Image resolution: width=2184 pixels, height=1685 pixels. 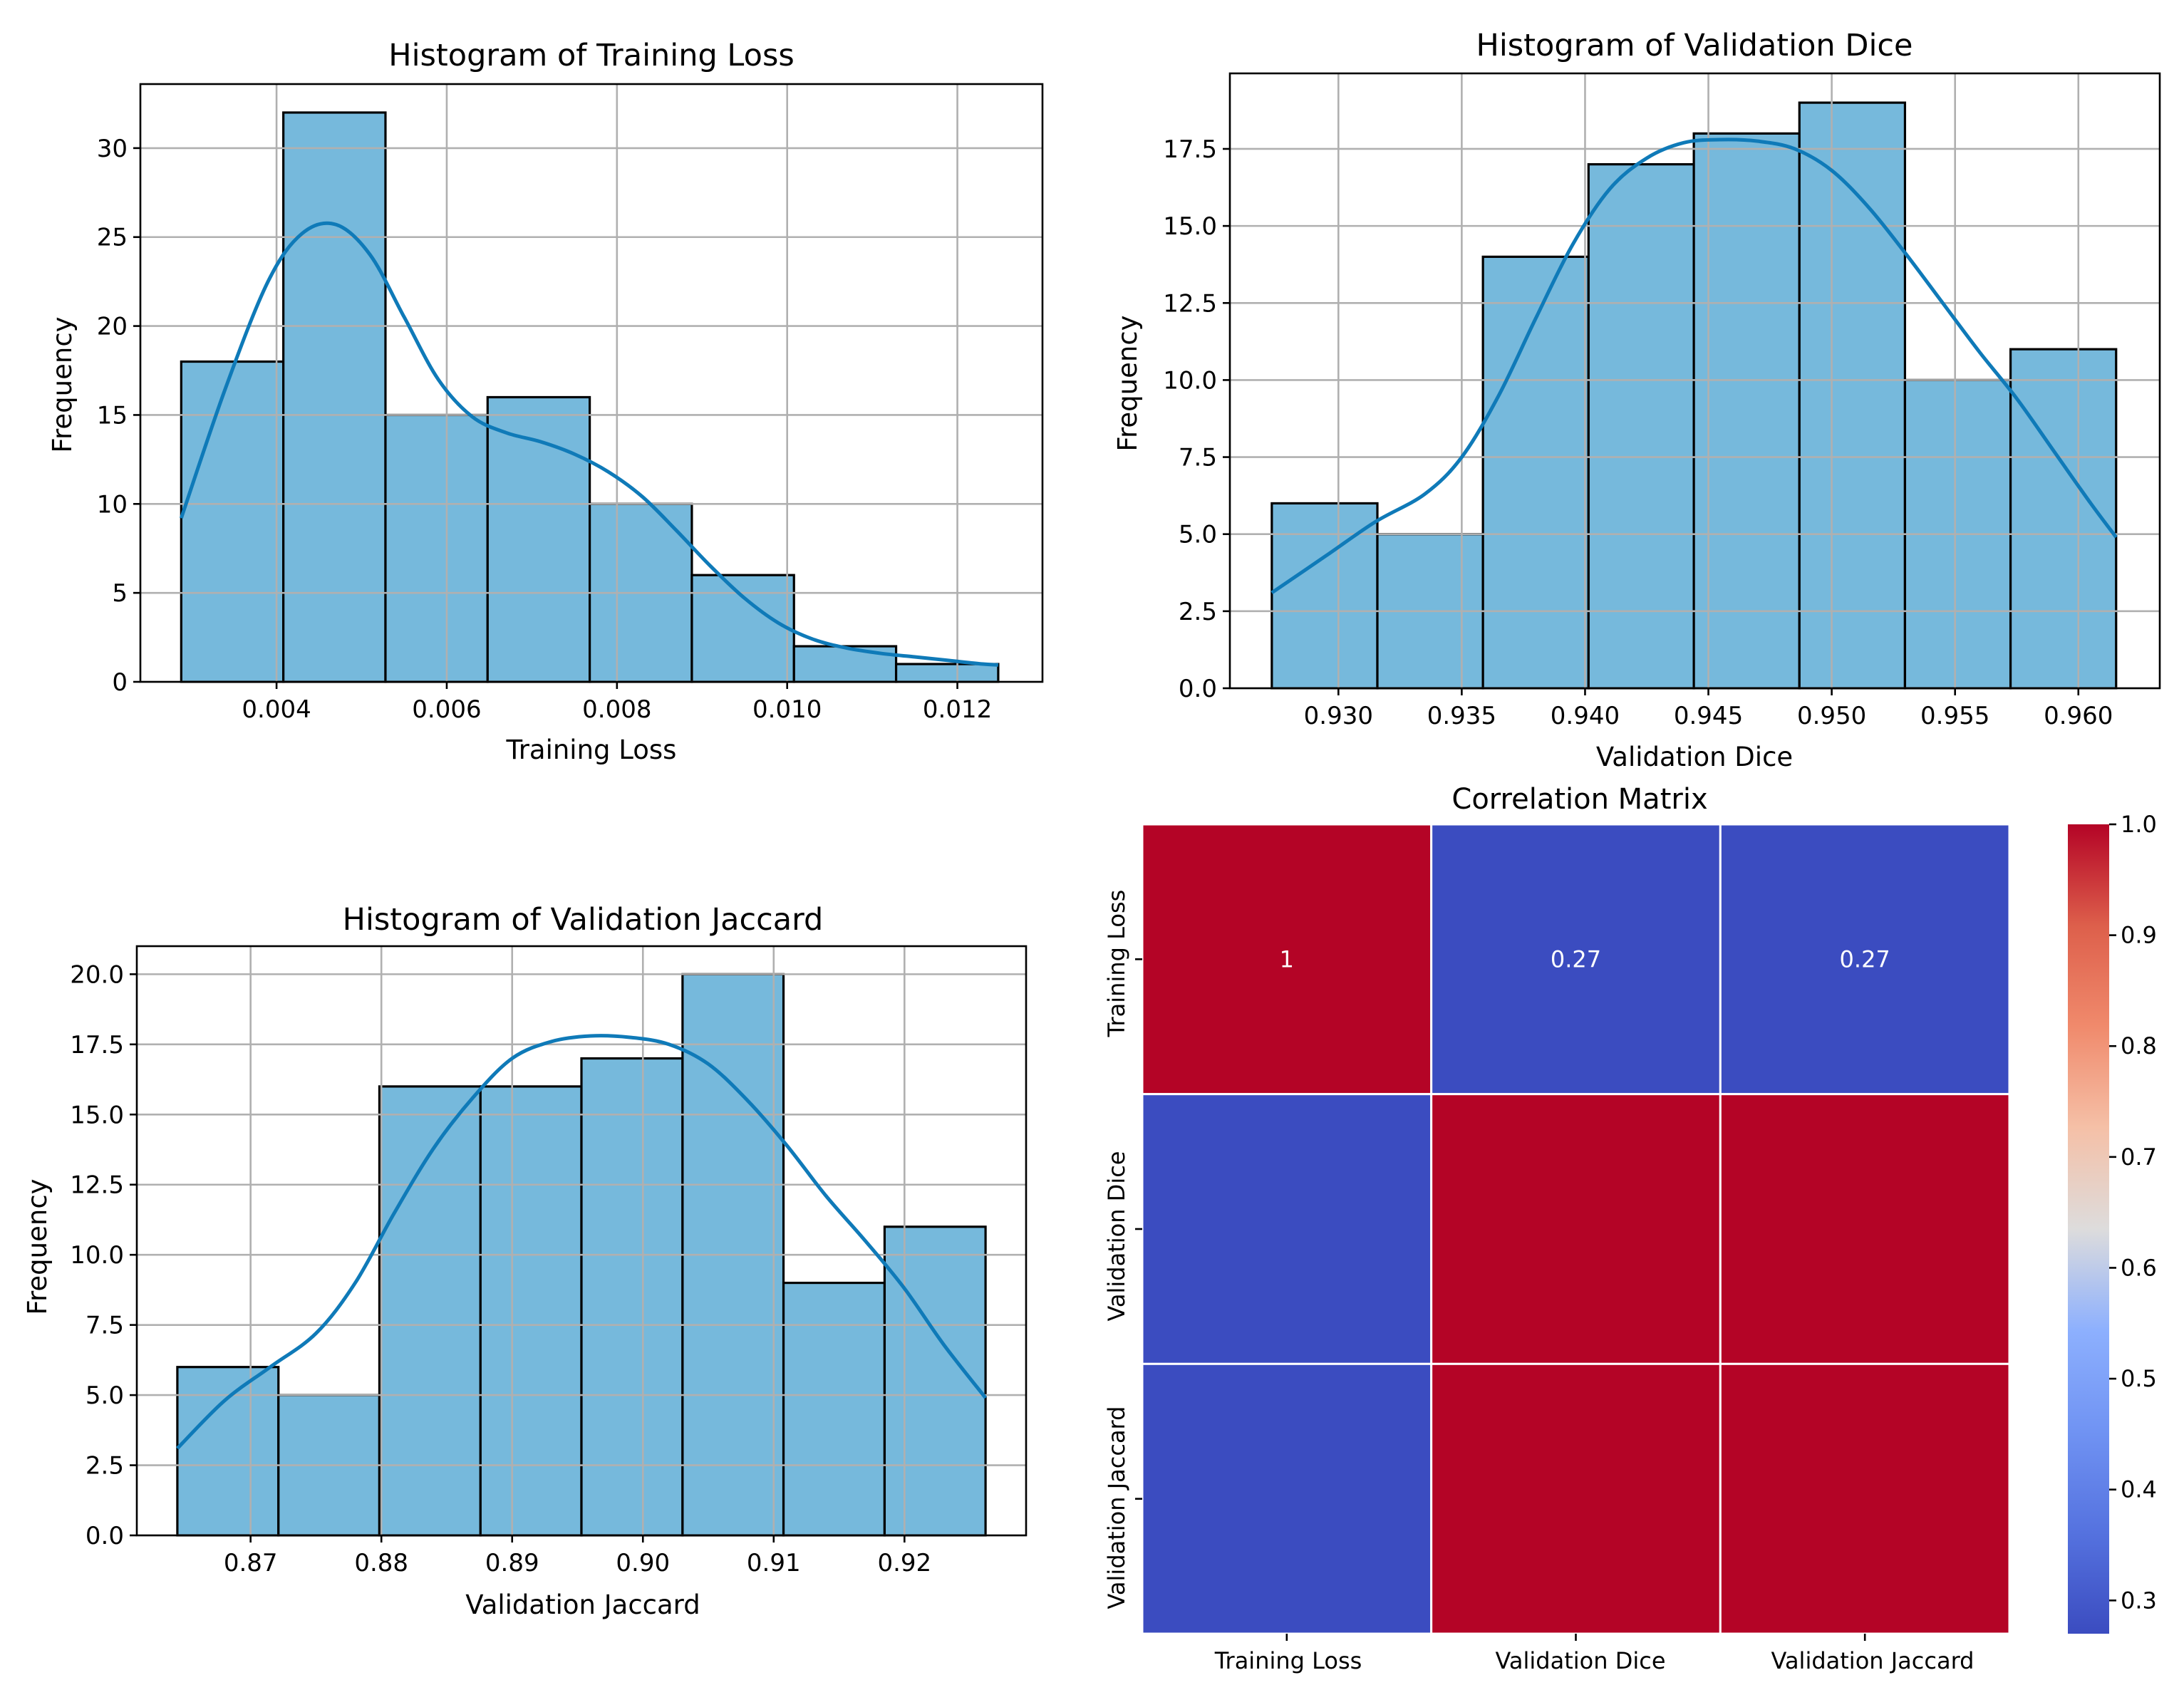 I want to click on x-tick-label: 0.945, so click(x=1709, y=716).